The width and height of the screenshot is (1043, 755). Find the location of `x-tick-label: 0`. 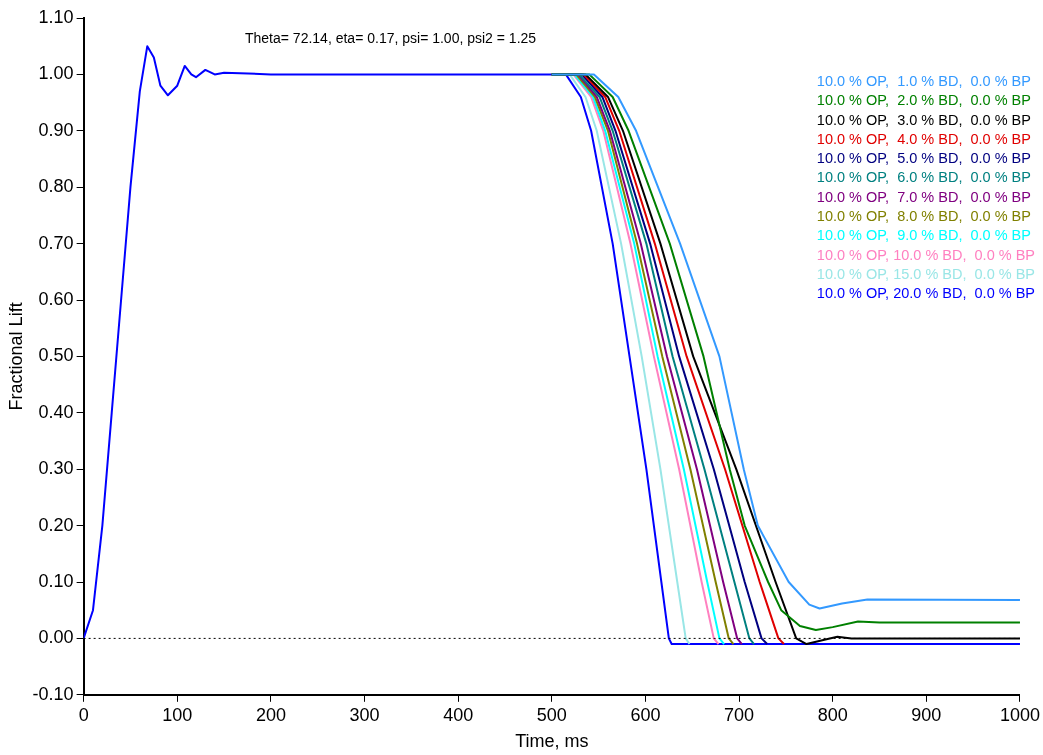

x-tick-label: 0 is located at coordinates (83, 714).